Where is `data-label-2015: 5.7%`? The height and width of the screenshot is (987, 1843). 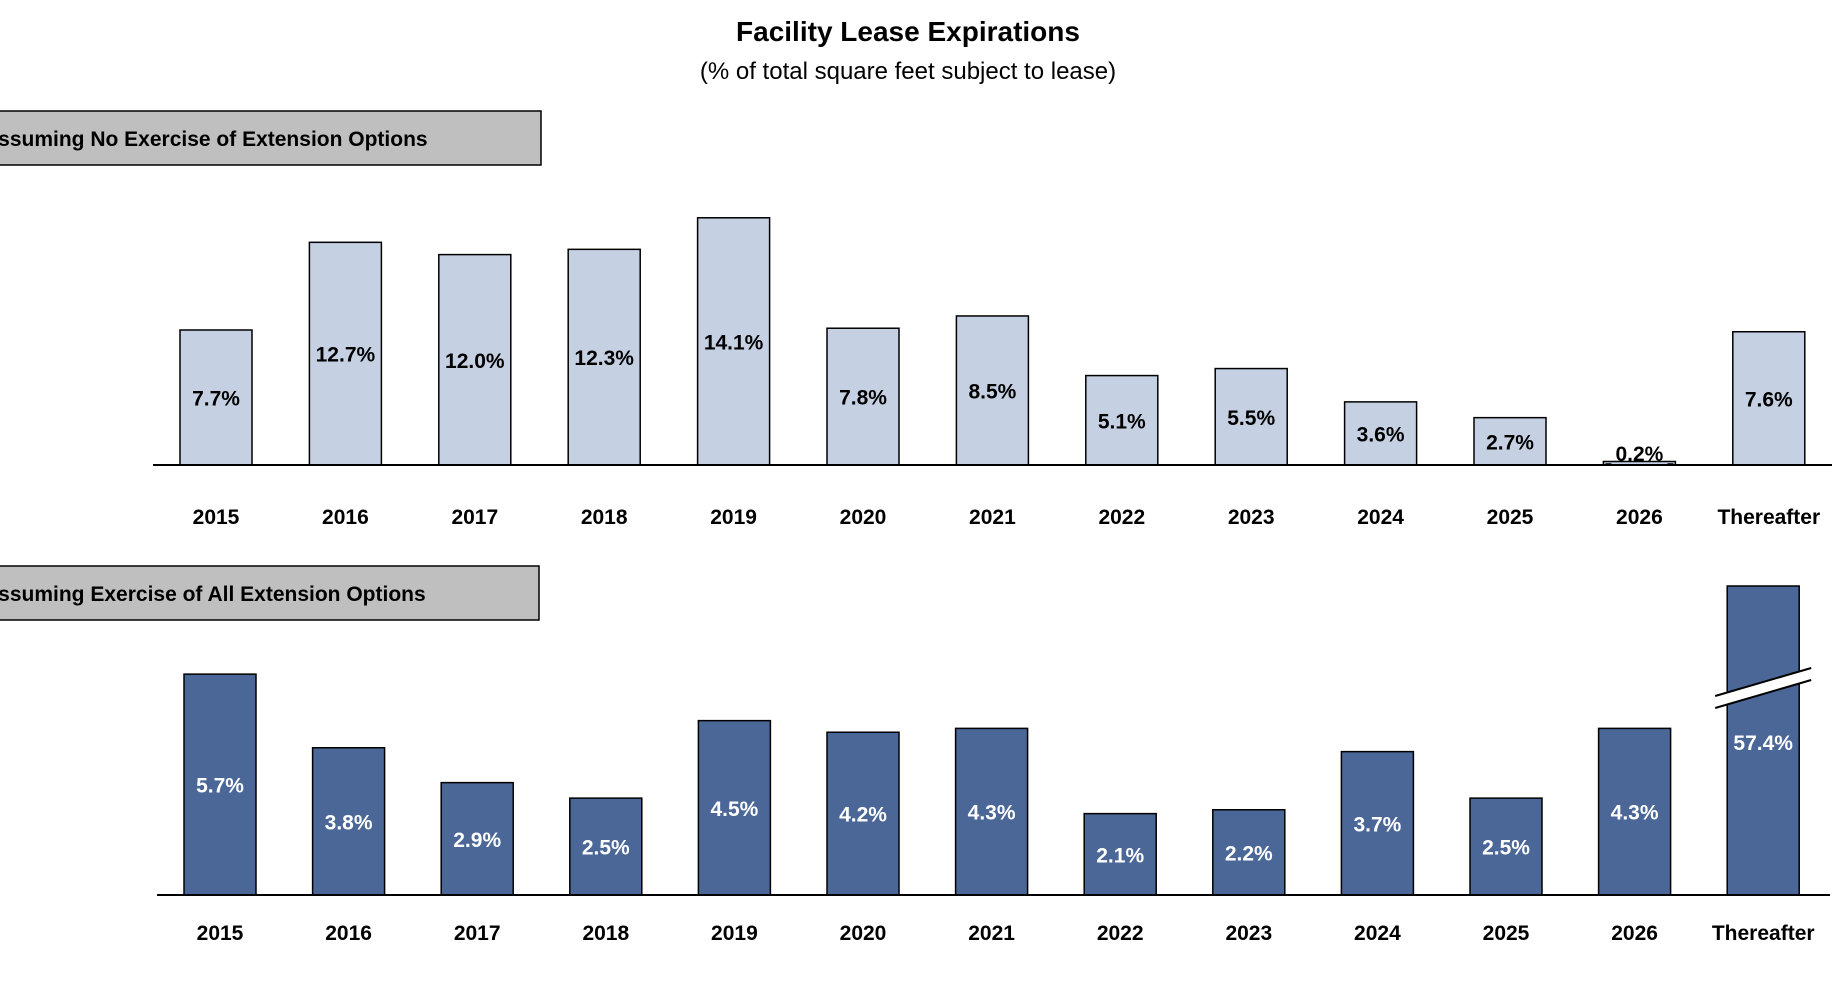 data-label-2015: 5.7% is located at coordinates (220, 786).